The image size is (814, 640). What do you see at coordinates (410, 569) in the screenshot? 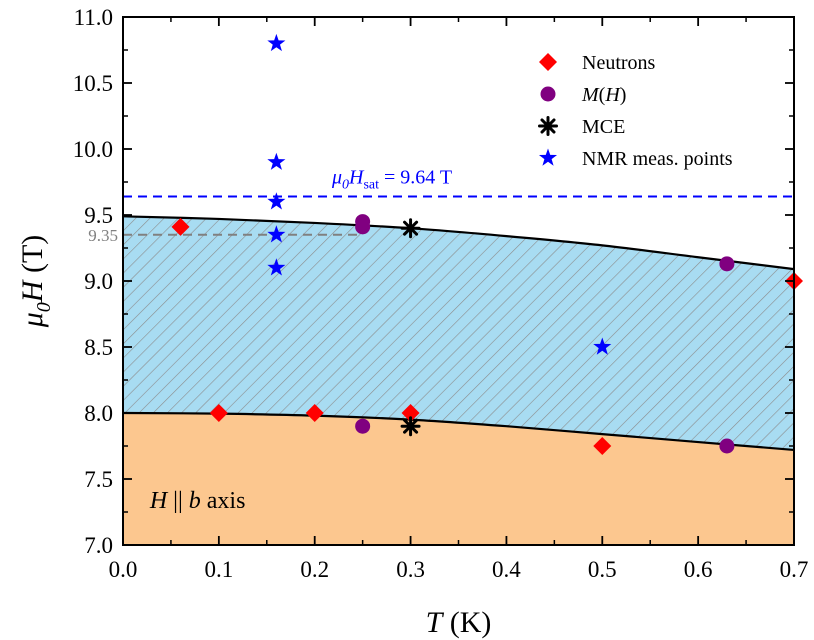
I see `x-tick-label: 0.3` at bounding box center [410, 569].